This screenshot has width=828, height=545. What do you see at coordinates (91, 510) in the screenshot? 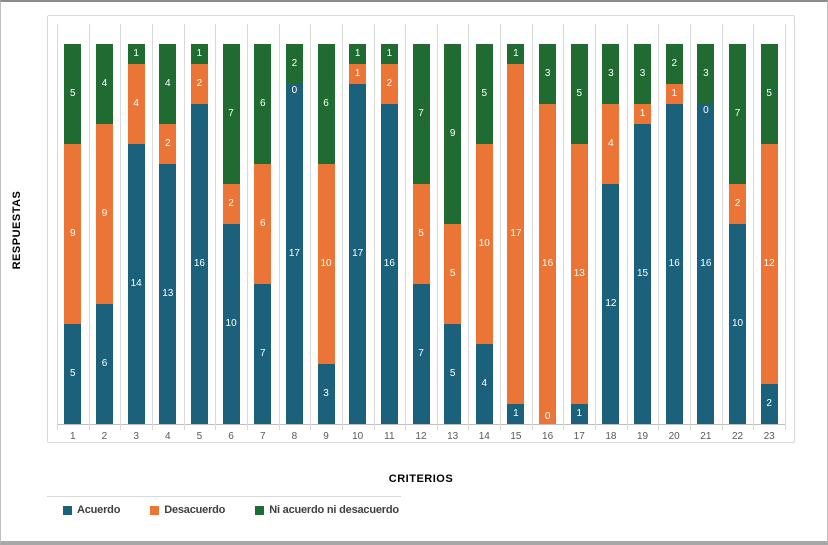
I see `legend-item-acuerdo: Acuerdo` at bounding box center [91, 510].